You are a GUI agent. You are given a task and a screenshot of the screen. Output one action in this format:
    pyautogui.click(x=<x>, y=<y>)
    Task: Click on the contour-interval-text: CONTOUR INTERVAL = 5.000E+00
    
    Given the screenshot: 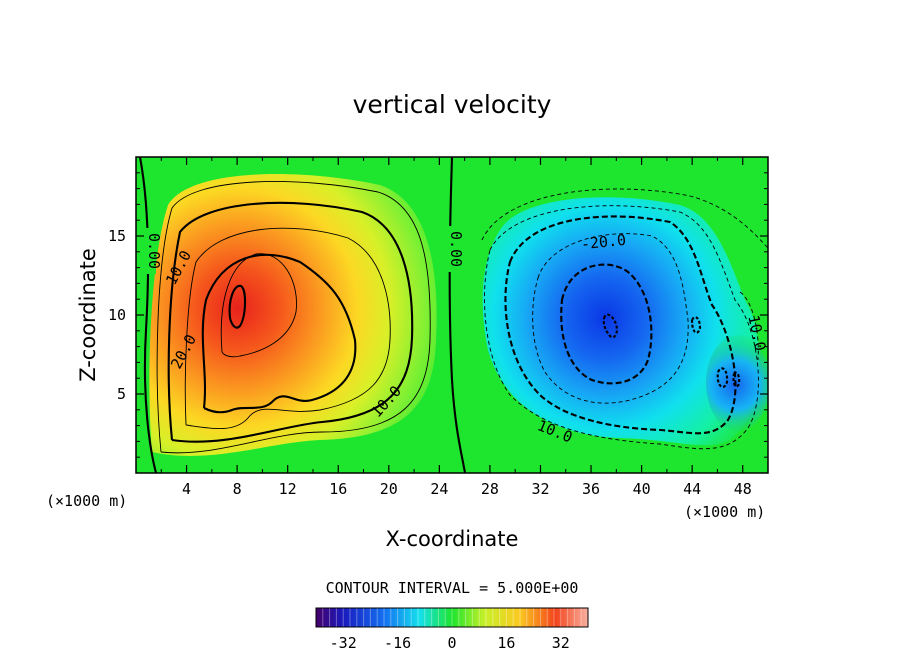 What is the action you would take?
    pyautogui.click(x=452, y=588)
    